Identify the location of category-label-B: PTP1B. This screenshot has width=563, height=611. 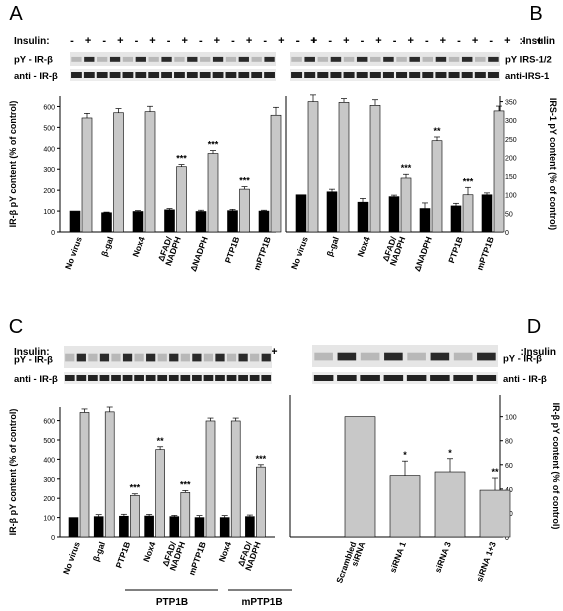
(455, 249).